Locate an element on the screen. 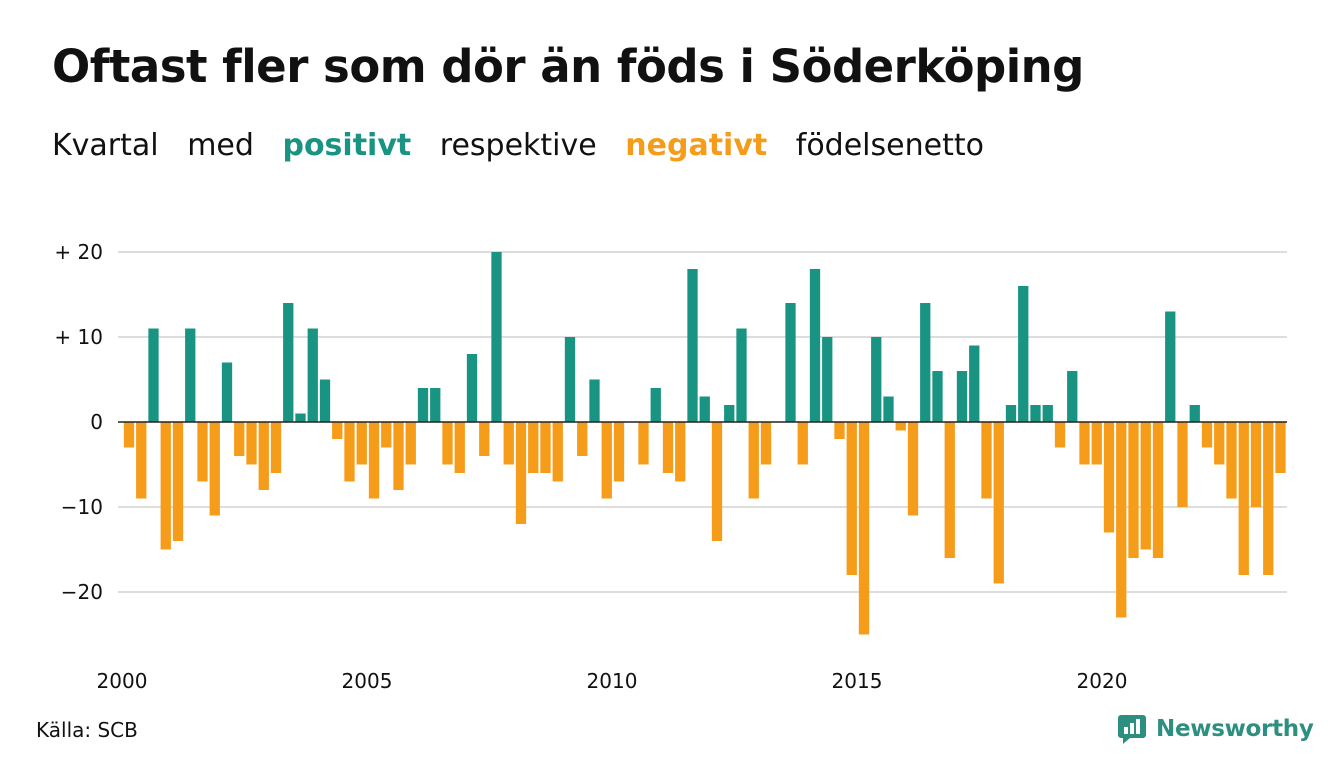 The image size is (1340, 780). y-tick-label: 0 is located at coordinates (96, 422).